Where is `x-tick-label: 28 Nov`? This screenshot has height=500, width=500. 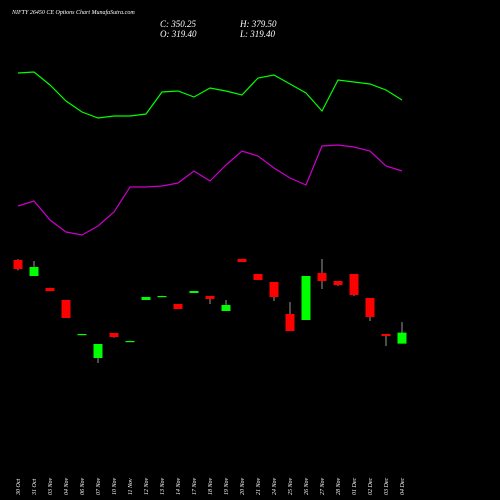 x-tick-label: 28 Nov is located at coordinates (339, 486).